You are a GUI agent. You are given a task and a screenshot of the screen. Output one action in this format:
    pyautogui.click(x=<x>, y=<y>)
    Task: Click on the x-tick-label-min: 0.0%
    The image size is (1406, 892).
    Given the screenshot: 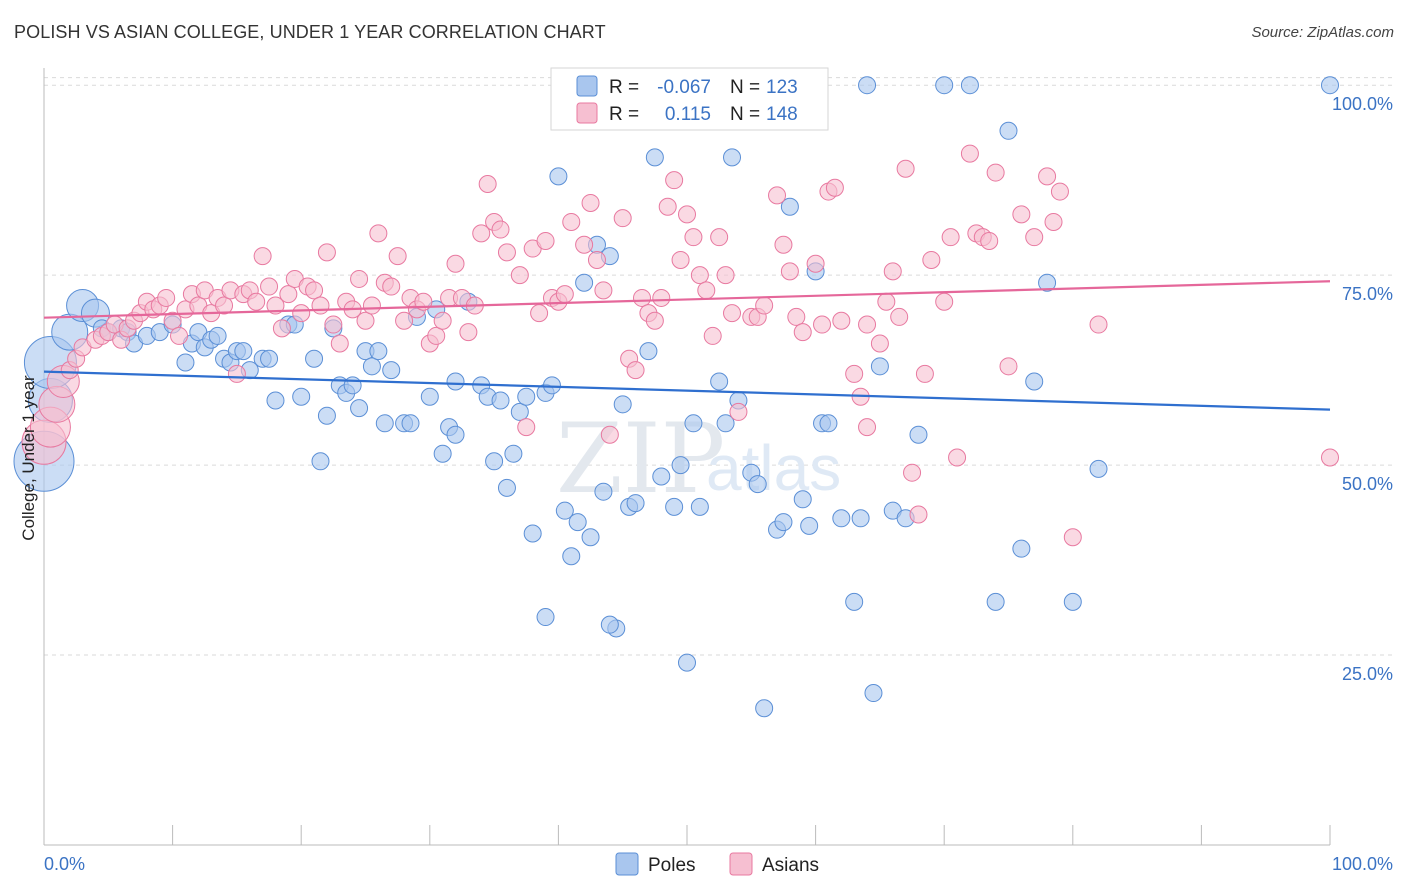 What is the action you would take?
    pyautogui.click(x=64, y=864)
    